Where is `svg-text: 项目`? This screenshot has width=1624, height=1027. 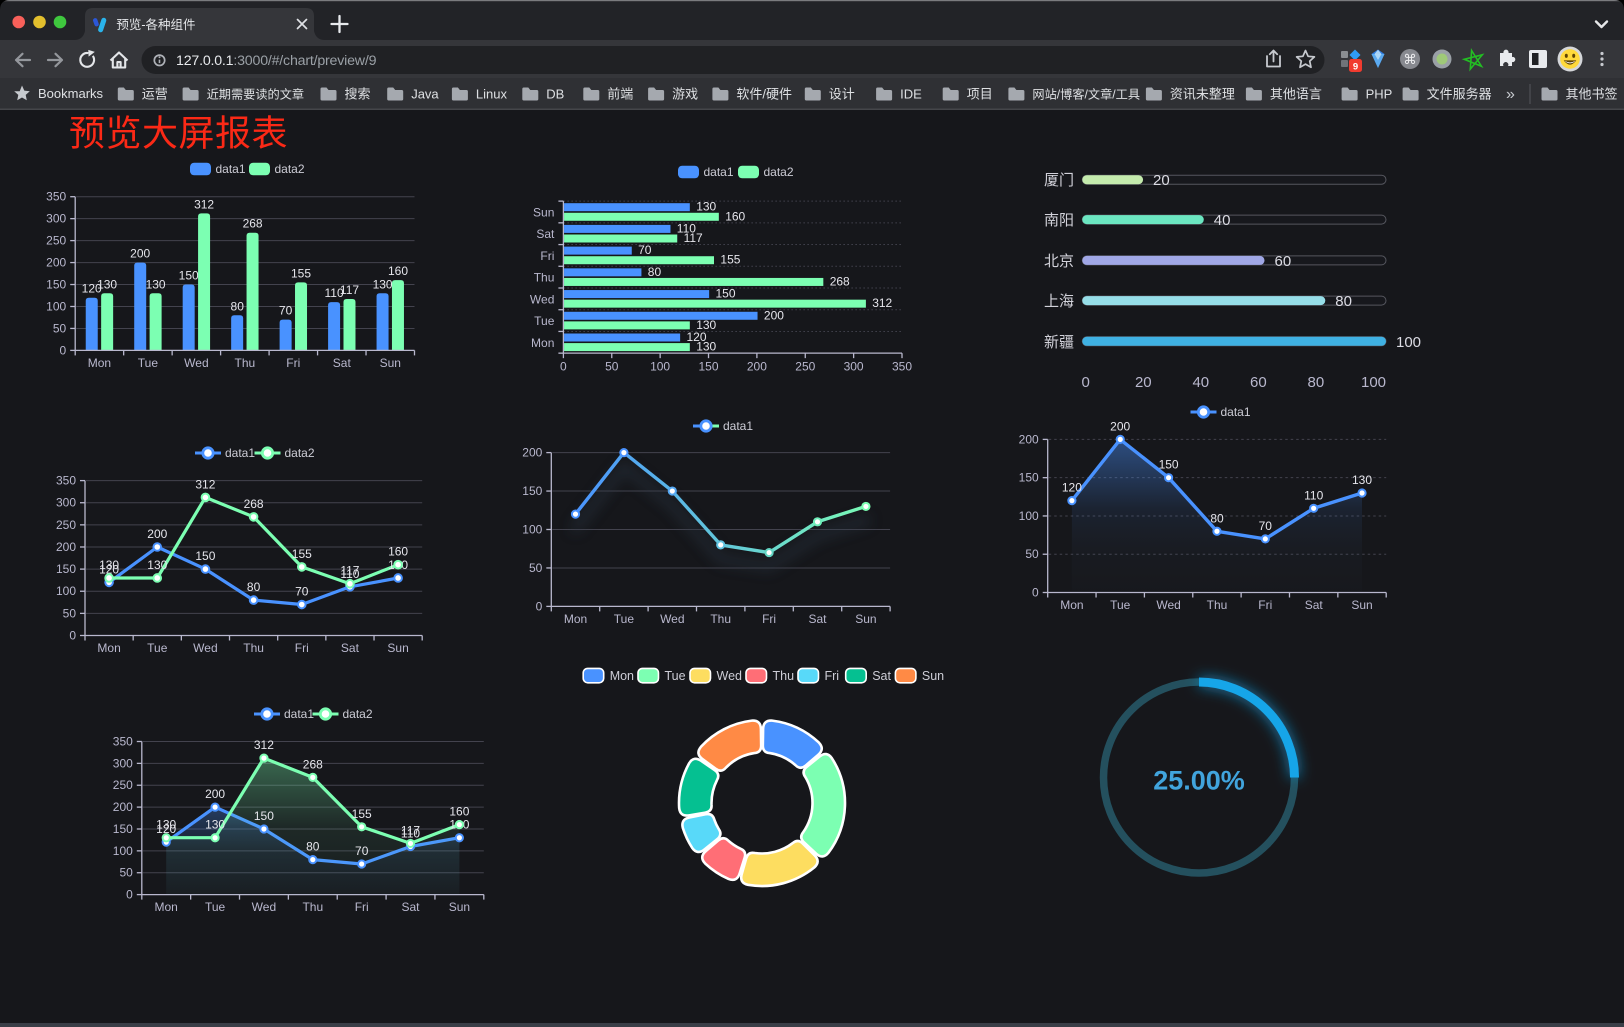
svg-text: 项目 is located at coordinates (980, 94).